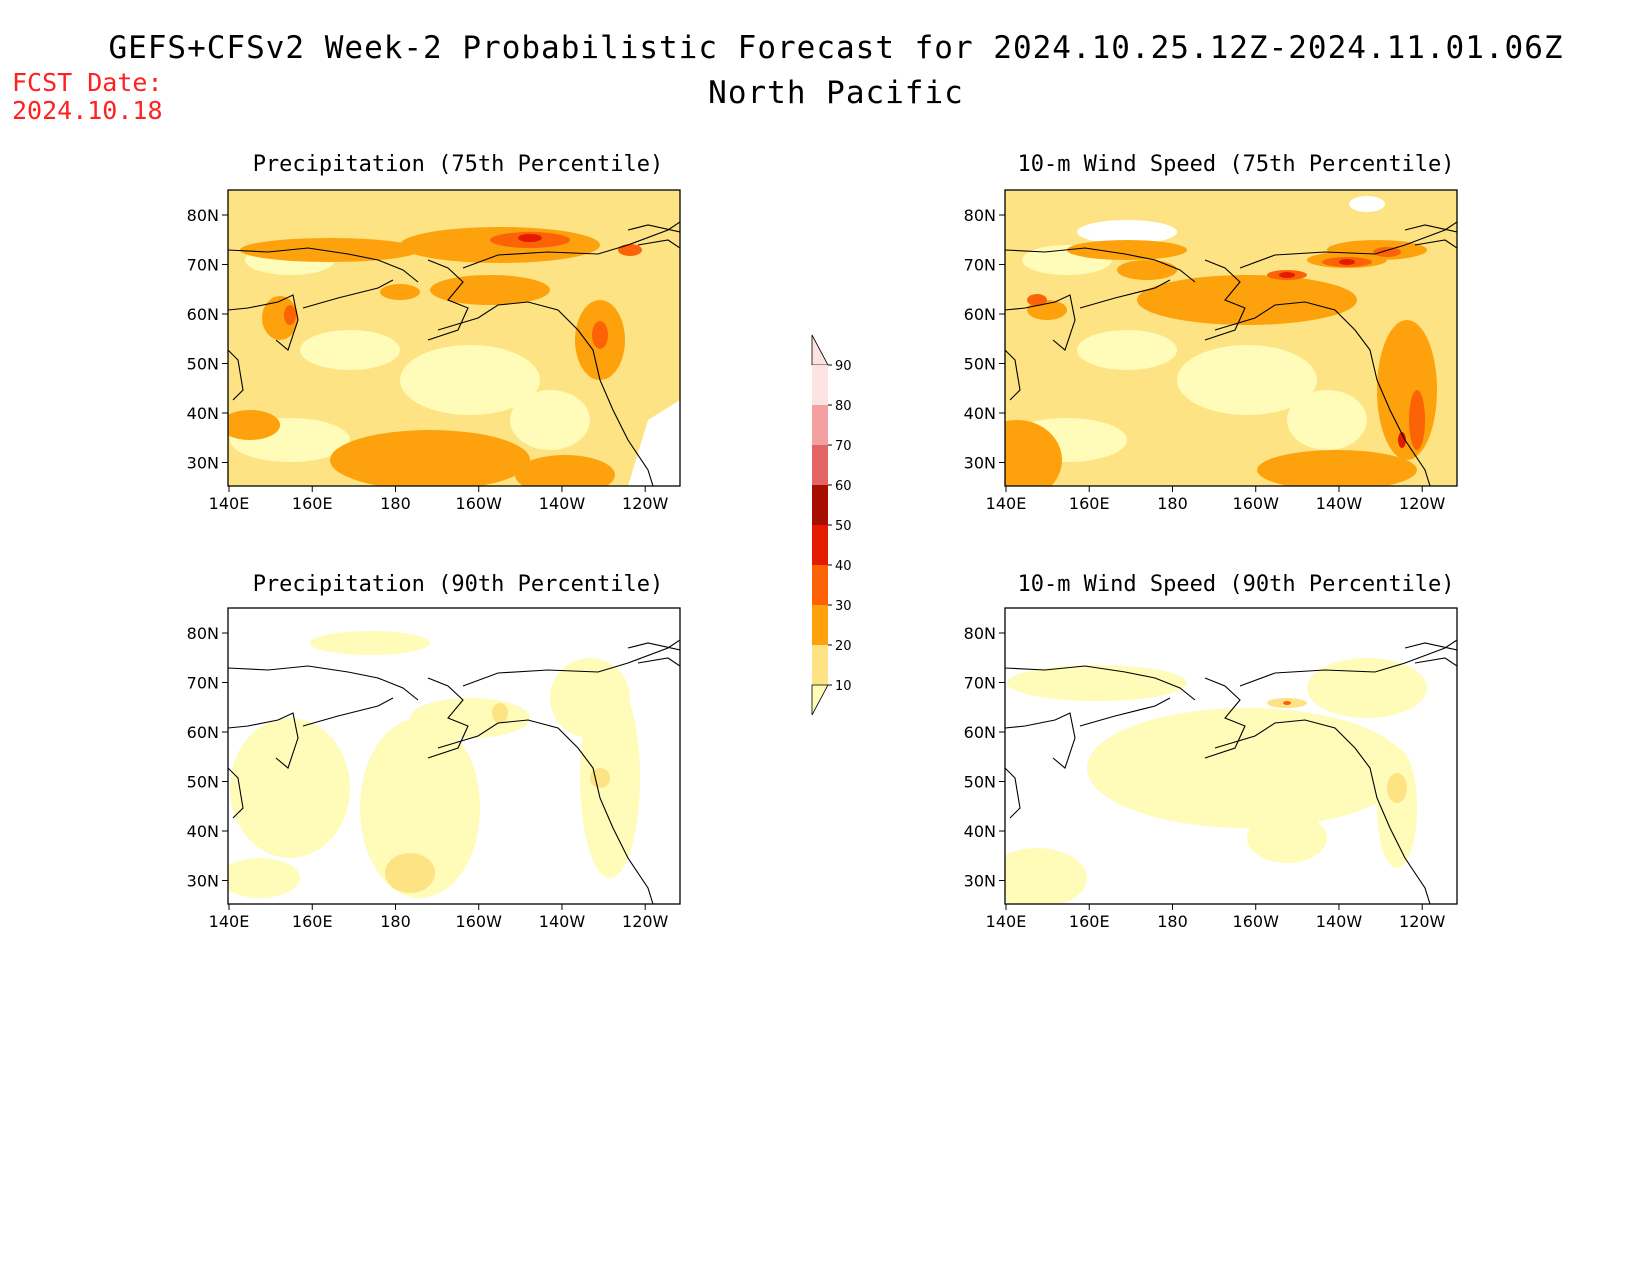 This screenshot has width=1650, height=1275. I want to click on colorbar-bottom-extension, so click(820, 700).